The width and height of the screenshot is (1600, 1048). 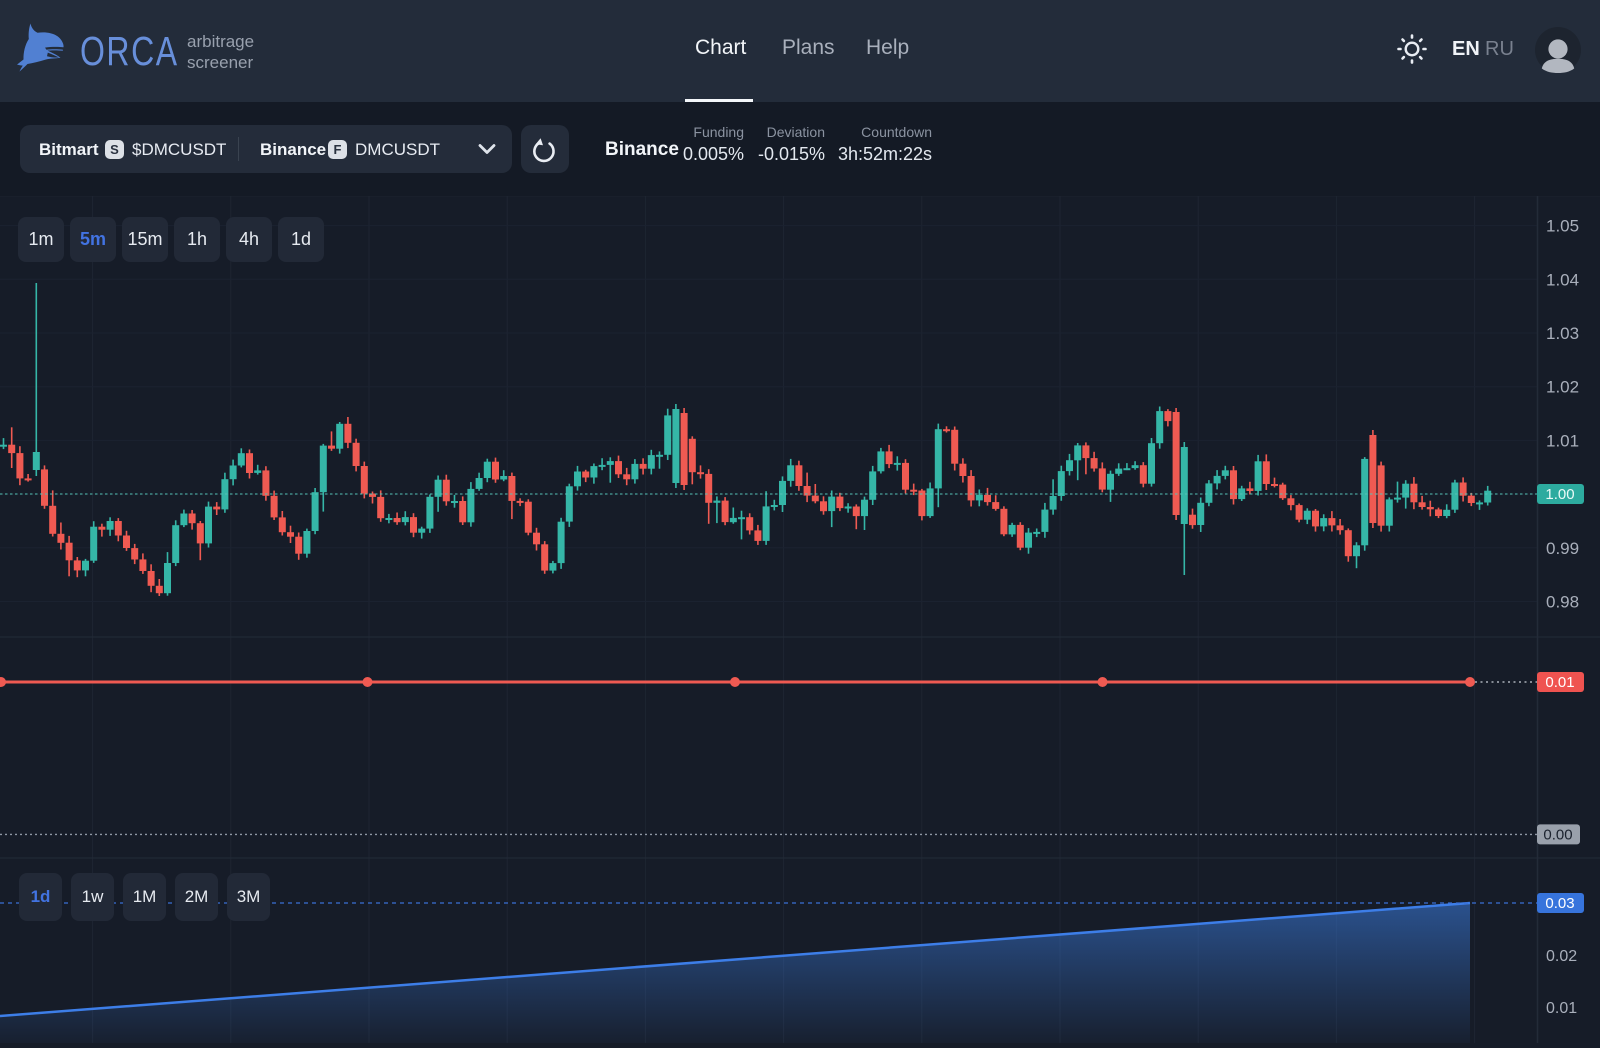 I want to click on svg-text: 1.03, so click(x=1562, y=333).